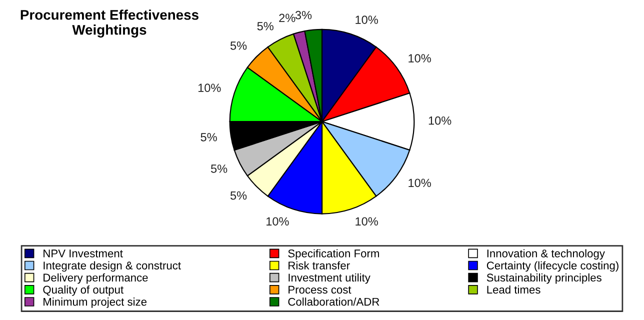 This screenshot has height=320, width=644. Describe the element at coordinates (112, 266) in the screenshot. I see `legend-label: Integrate design & construct` at that location.